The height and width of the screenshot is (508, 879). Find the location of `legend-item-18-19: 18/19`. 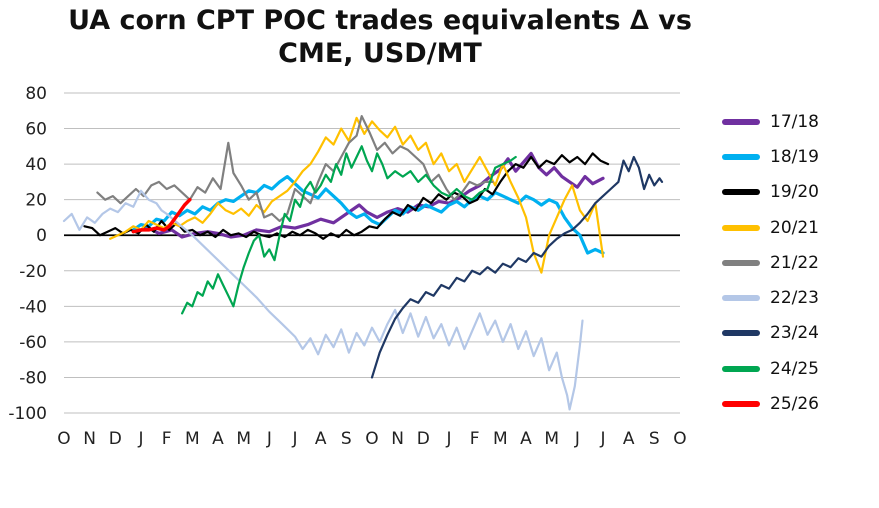

legend-item-18-19: 18/19 is located at coordinates (770, 156).